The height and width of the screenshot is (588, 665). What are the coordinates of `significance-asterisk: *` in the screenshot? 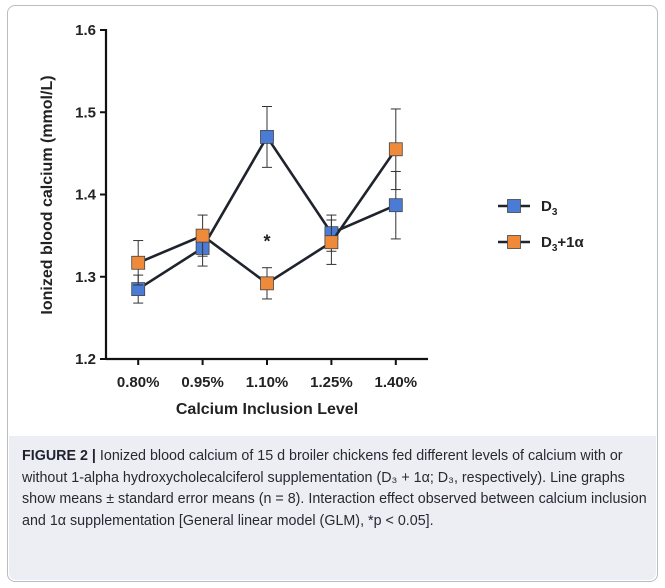 It's located at (266, 241).